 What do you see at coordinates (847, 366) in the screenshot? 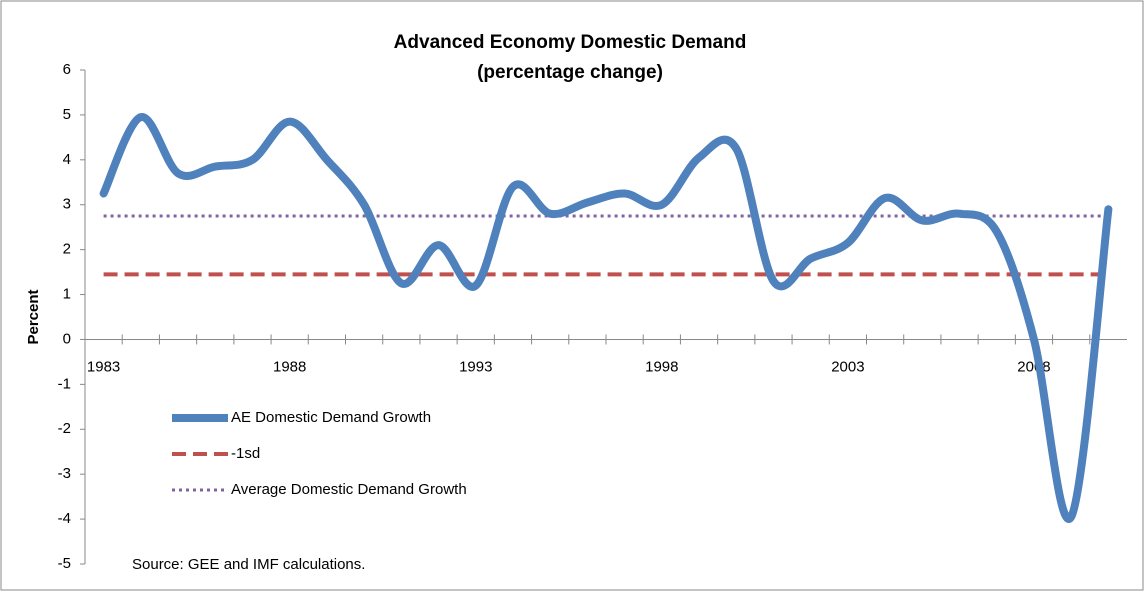
I see `x-tick-label: 2003` at bounding box center [847, 366].